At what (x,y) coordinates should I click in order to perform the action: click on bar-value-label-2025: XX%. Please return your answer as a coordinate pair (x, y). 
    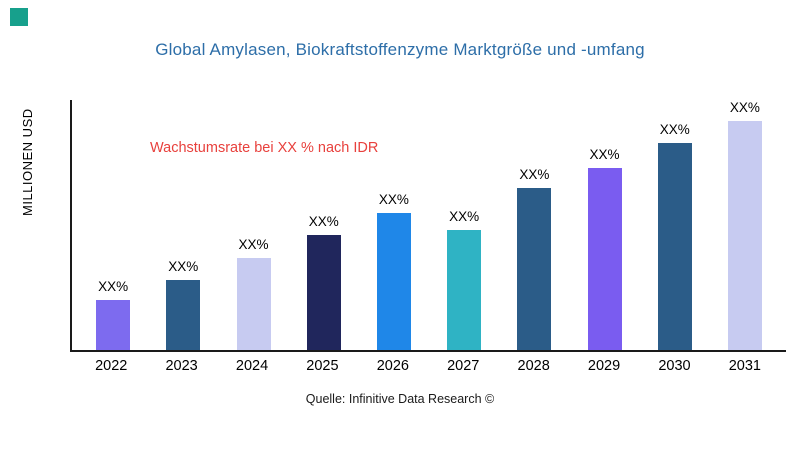
    Looking at the image, I should click on (323, 221).